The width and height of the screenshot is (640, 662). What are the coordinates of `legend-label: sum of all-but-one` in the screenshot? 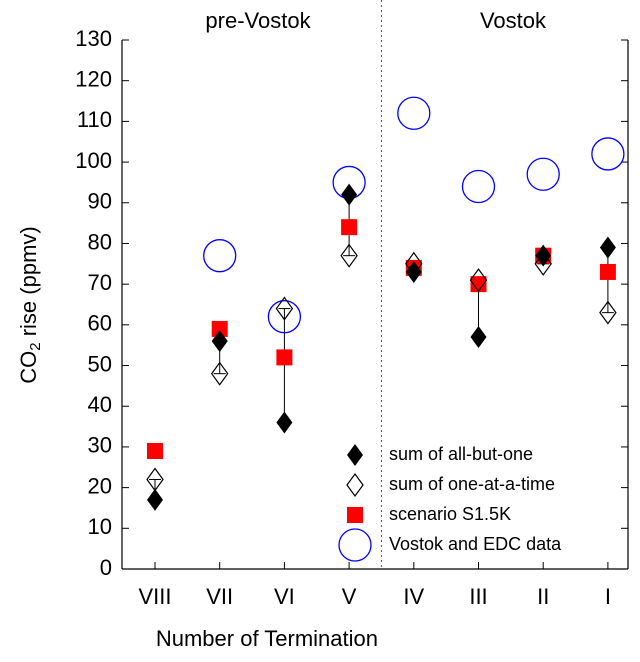 It's located at (461, 454).